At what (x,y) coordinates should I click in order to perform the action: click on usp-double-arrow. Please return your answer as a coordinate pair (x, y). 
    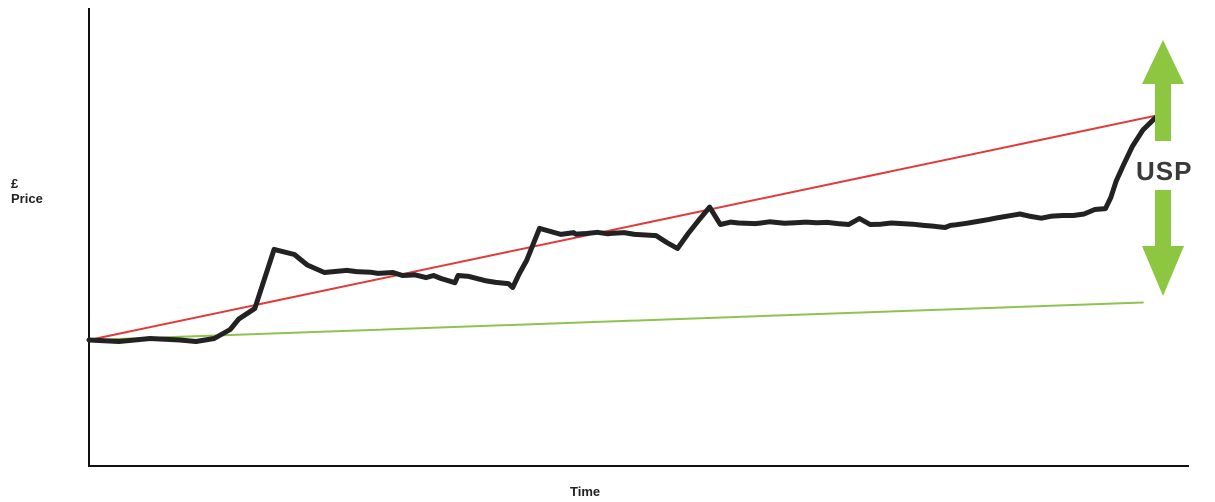
    Looking at the image, I should click on (1163, 168).